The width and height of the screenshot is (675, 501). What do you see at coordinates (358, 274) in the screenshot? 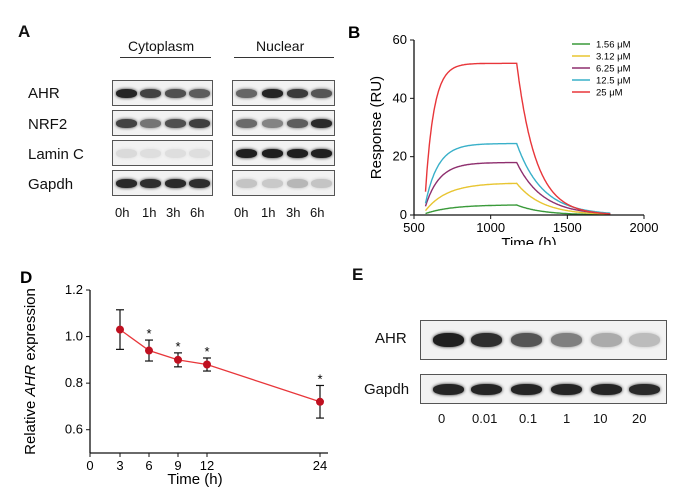
I see `panel-letter-e: E` at bounding box center [358, 274].